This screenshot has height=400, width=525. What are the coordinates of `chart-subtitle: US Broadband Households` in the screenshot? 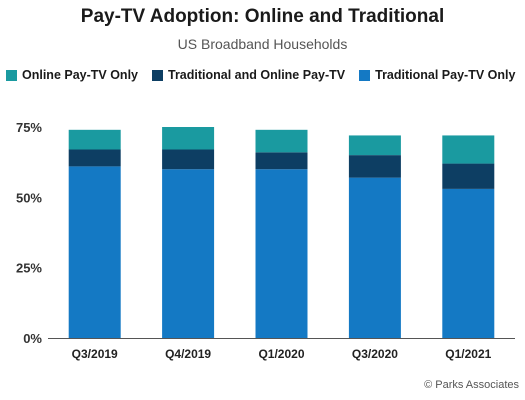 It's located at (262, 44).